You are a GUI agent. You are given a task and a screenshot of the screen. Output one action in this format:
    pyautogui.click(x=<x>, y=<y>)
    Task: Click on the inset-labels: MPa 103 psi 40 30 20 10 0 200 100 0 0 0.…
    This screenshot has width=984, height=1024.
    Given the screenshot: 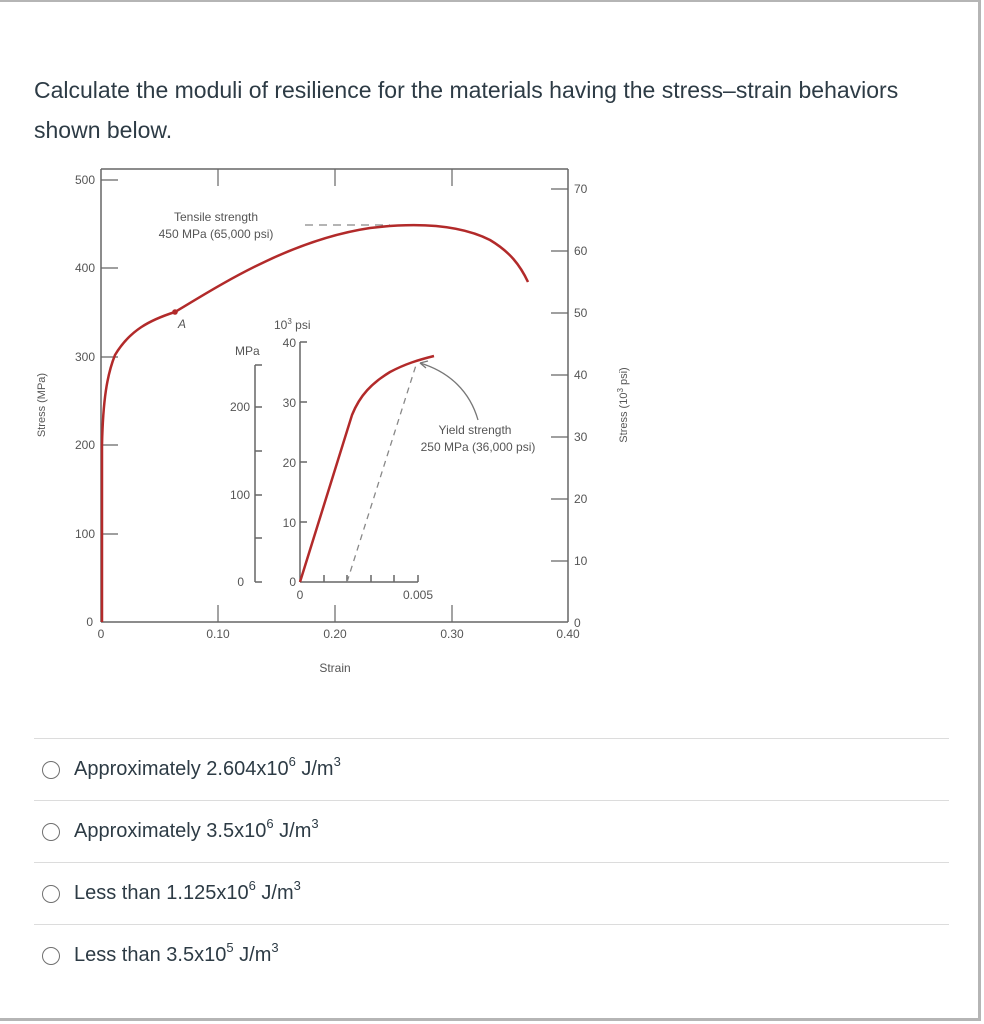 What is the action you would take?
    pyautogui.click(x=331, y=459)
    